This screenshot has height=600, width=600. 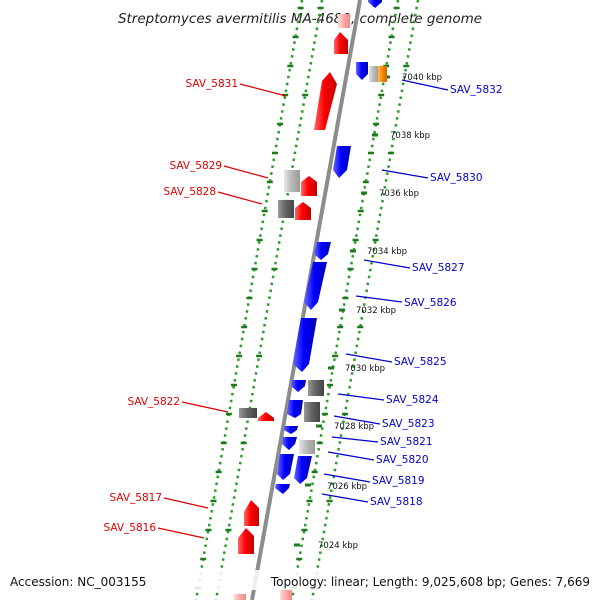 What do you see at coordinates (338, 546) in the screenshot?
I see `kbp-label-7024: 7024 kbp` at bounding box center [338, 546].